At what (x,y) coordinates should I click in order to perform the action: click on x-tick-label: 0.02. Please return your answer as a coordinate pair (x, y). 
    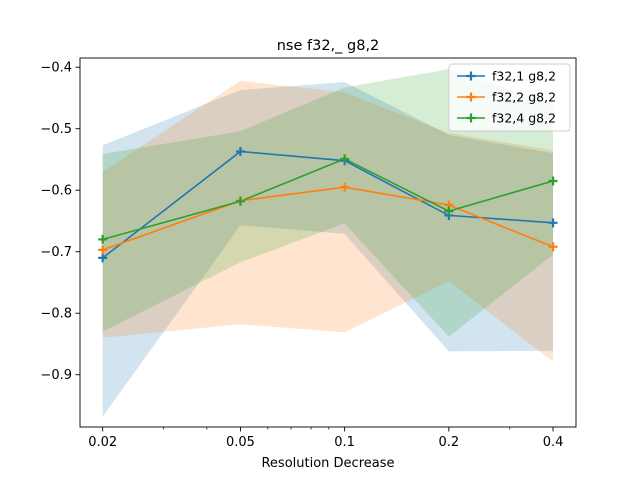
    Looking at the image, I should click on (102, 442).